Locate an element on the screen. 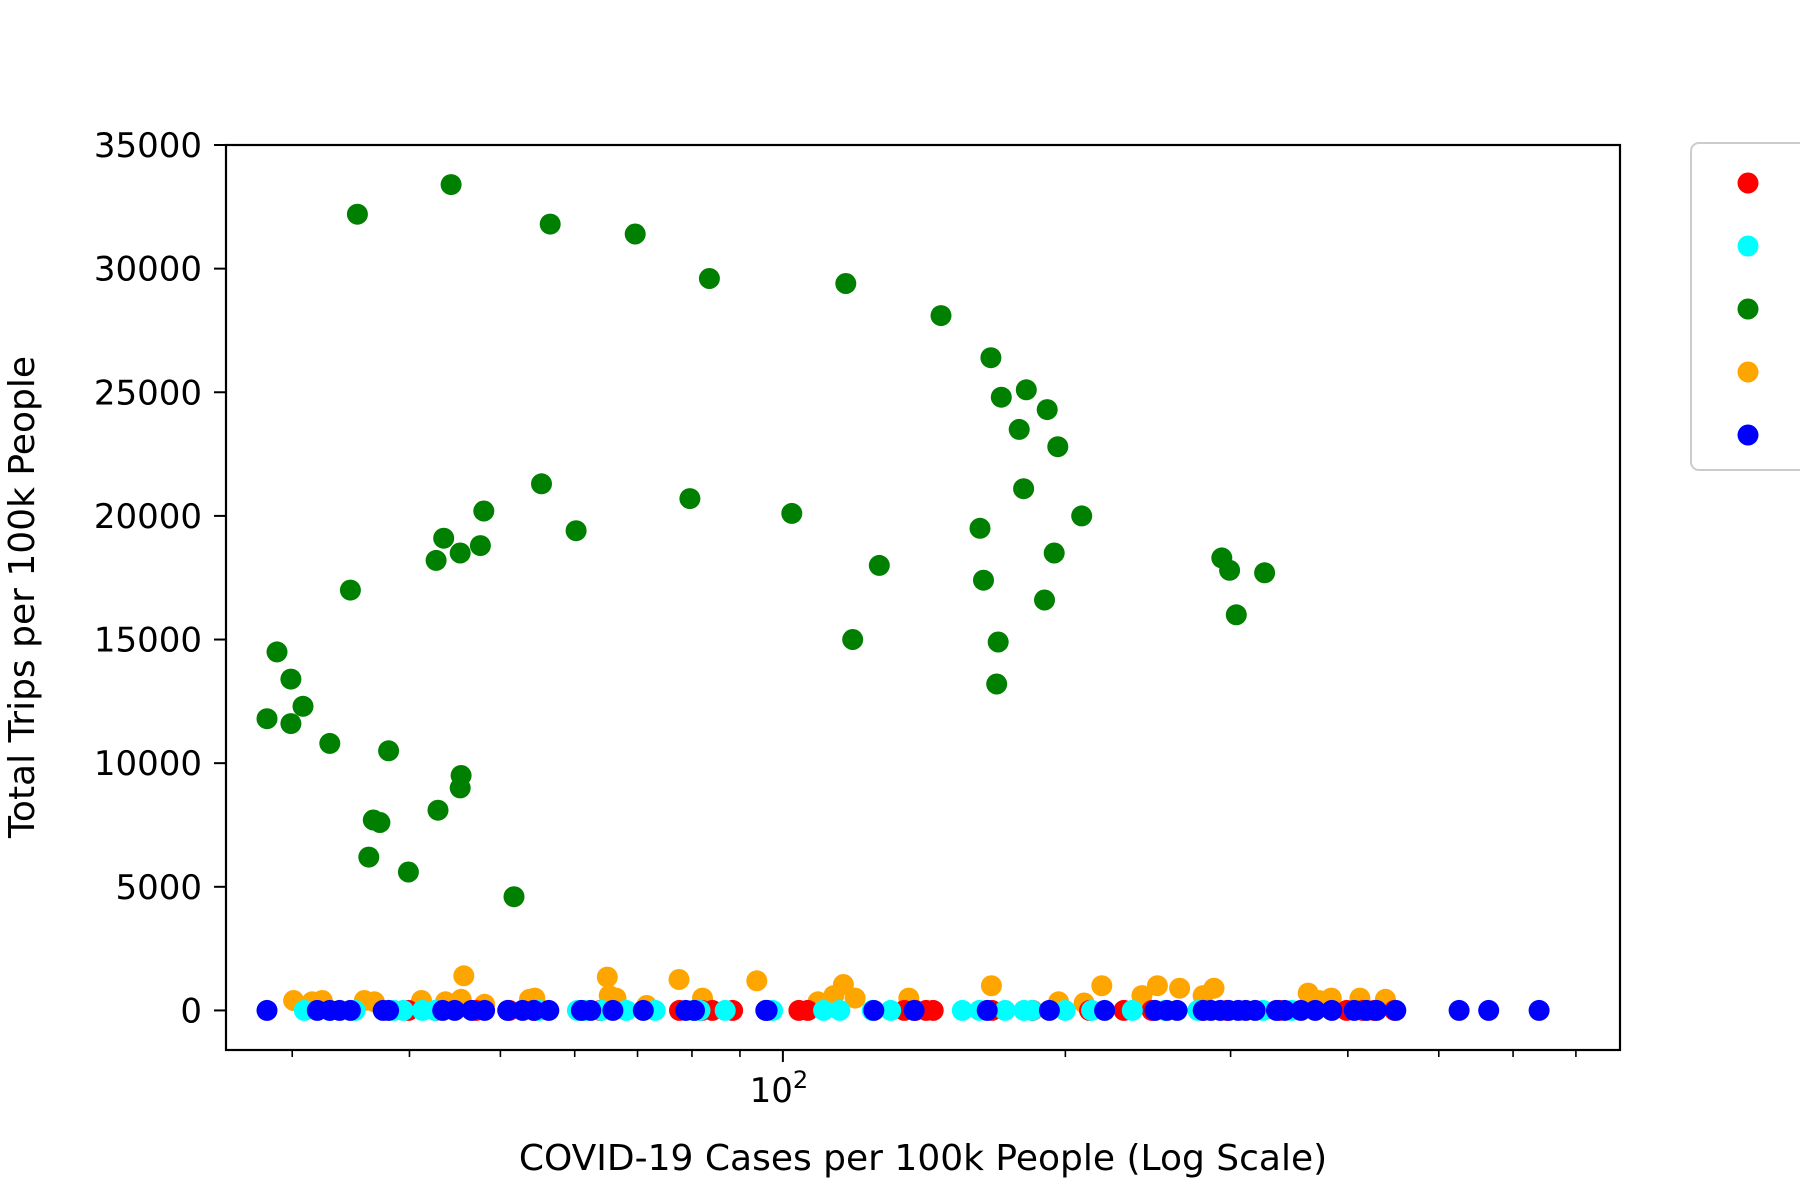 The width and height of the screenshot is (1800, 1200). y-tick-label: 35000 is located at coordinates (148, 146).